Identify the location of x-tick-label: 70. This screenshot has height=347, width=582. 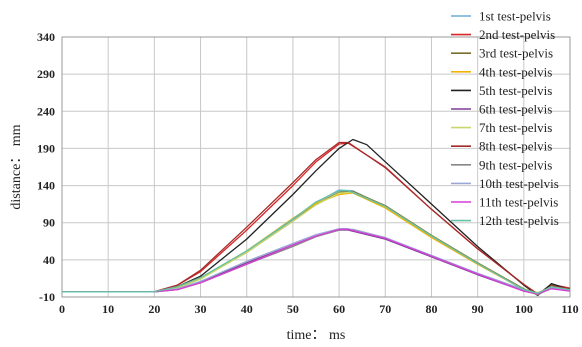
(385, 309).